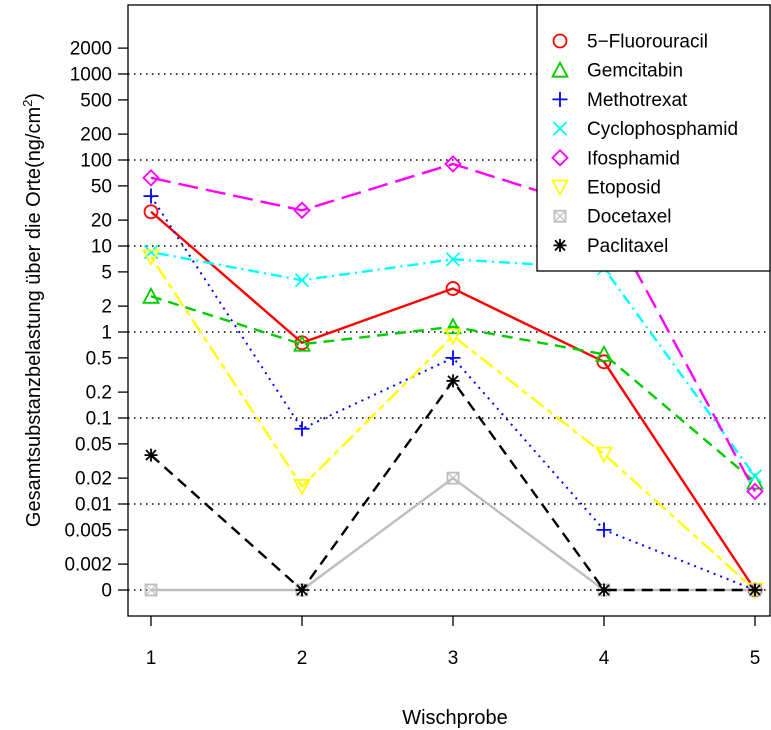  I want to click on y-tick-label: 0.02, so click(93, 479).